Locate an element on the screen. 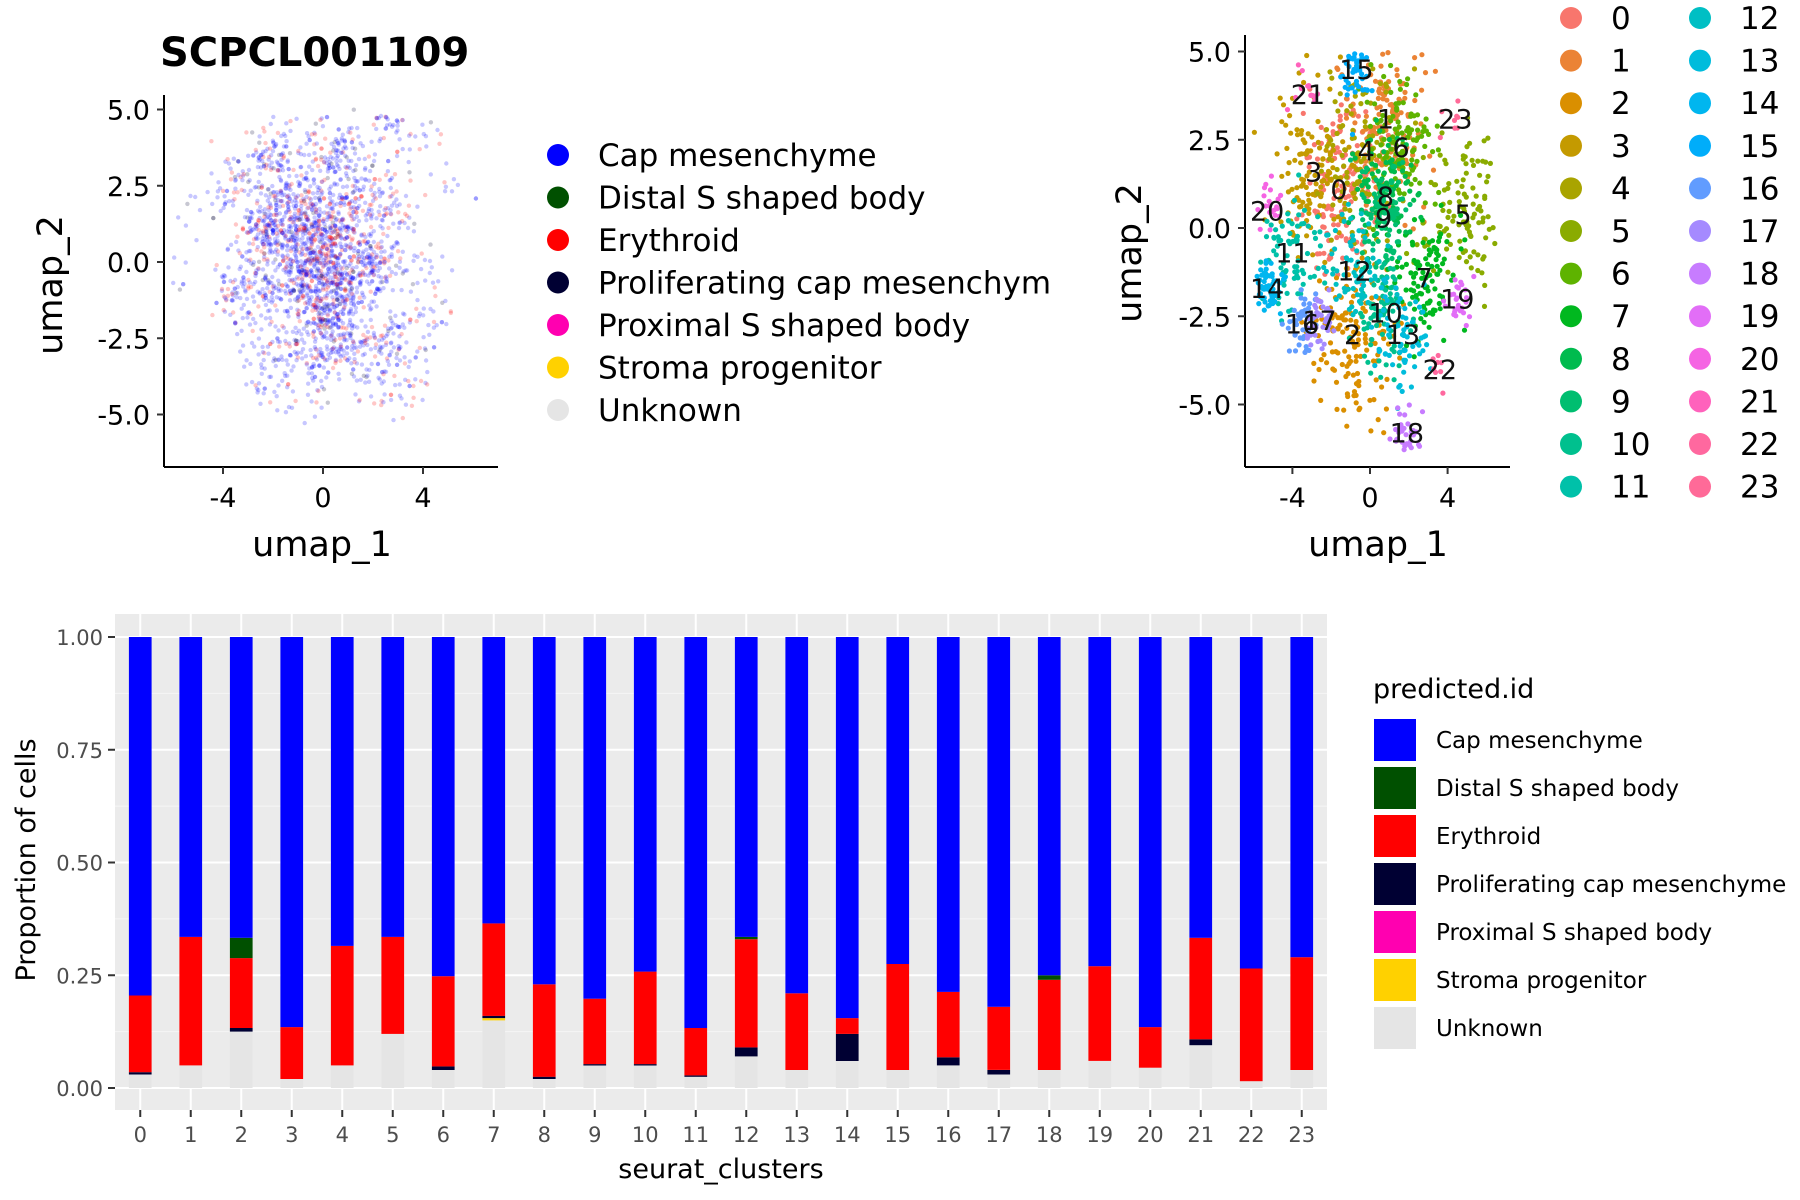 The image size is (1800, 1200). cluster-label: 15 is located at coordinates (1356, 70).